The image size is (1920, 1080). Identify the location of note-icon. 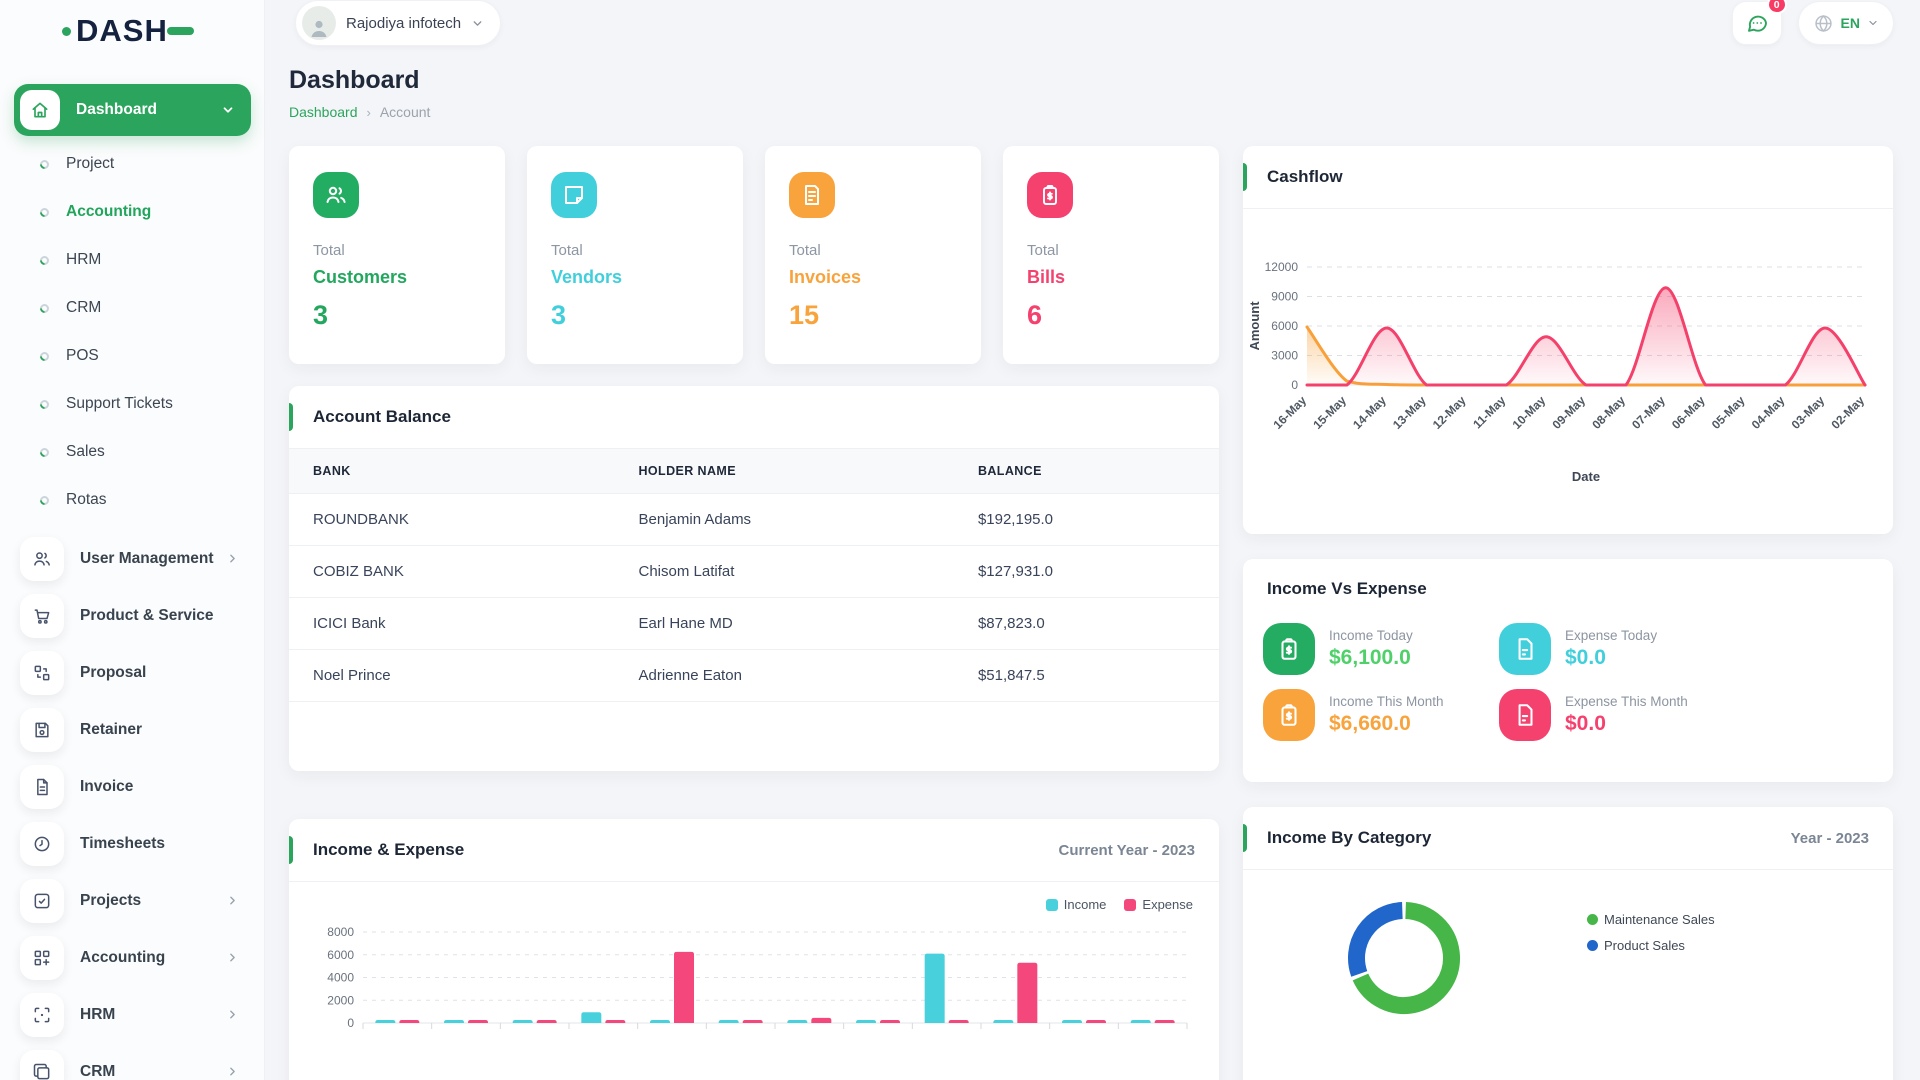
(574, 195).